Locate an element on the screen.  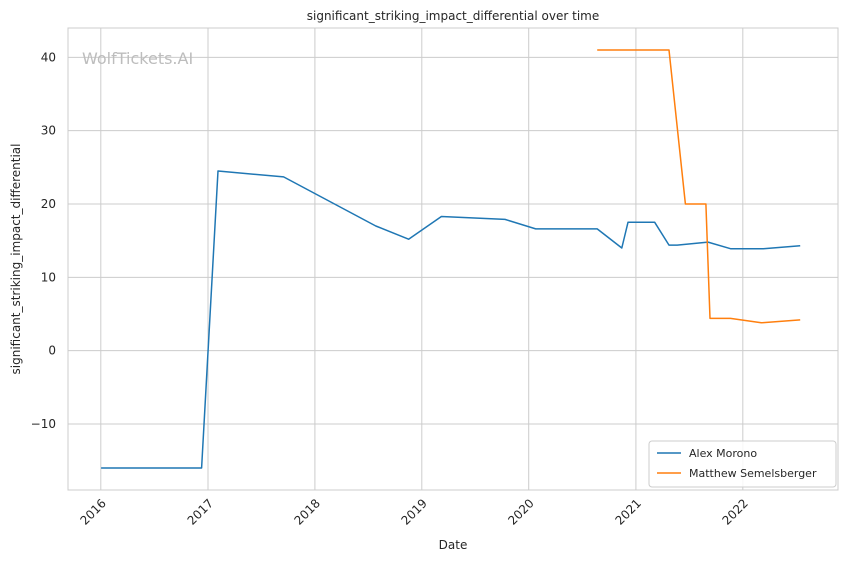
y-tick-label: −10 is located at coordinates (43, 424).